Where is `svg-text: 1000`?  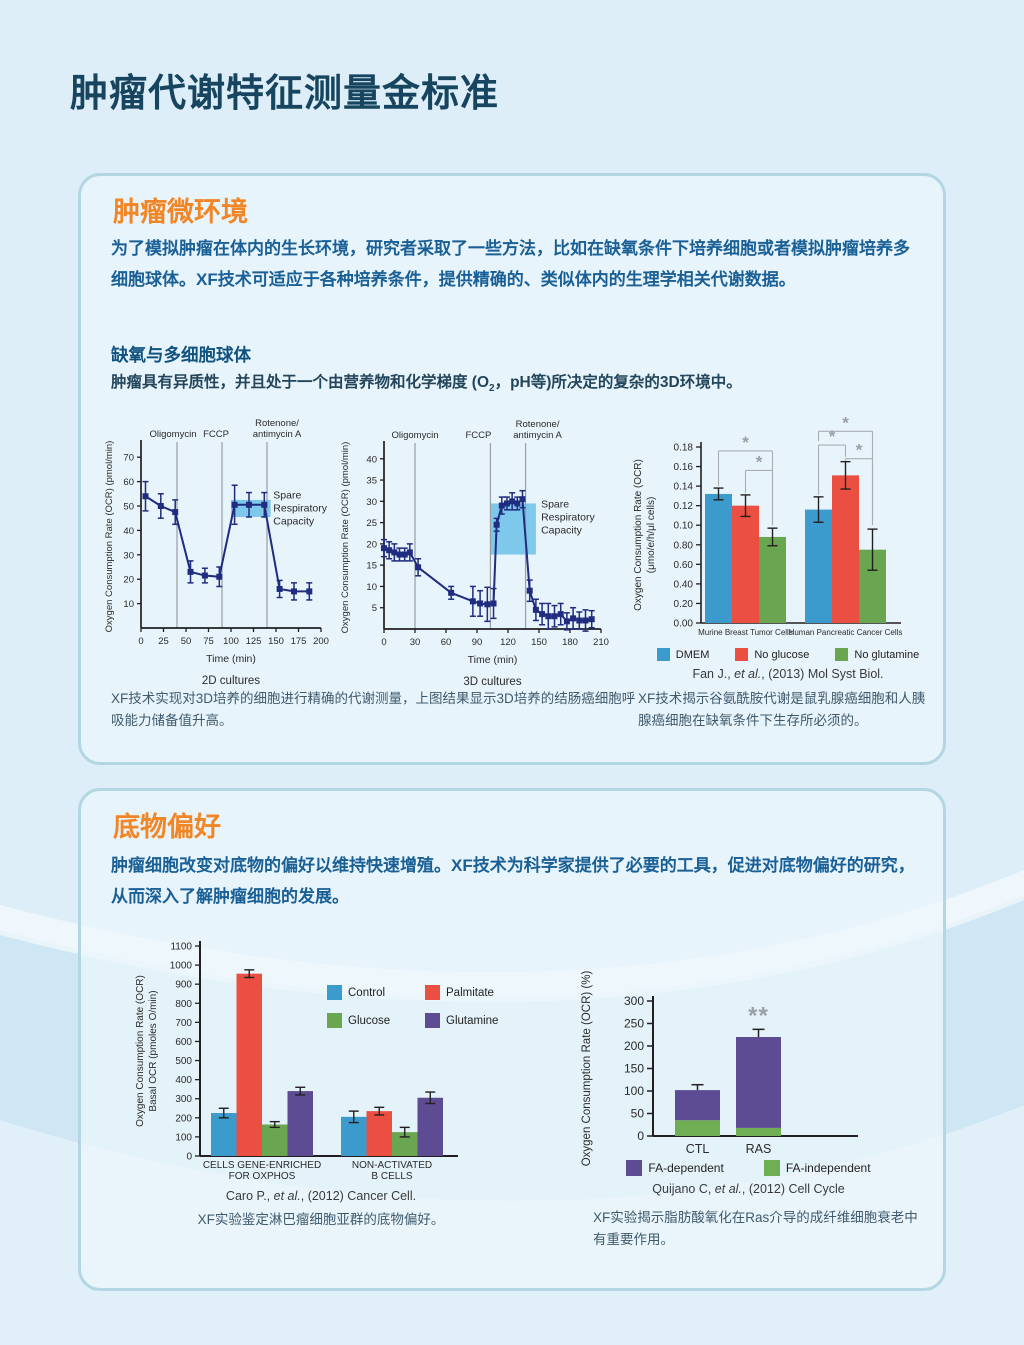
svg-text: 1000 is located at coordinates (181, 966).